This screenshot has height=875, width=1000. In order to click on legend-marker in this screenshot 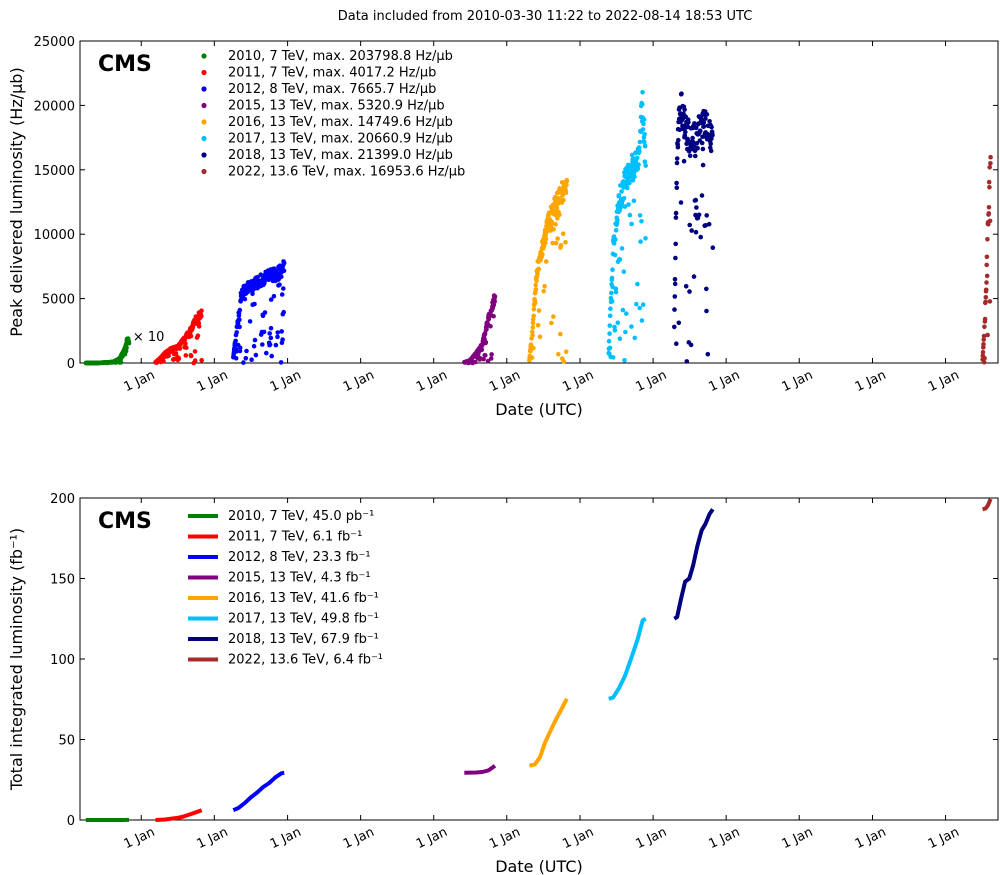, I will do `click(204, 138)`.